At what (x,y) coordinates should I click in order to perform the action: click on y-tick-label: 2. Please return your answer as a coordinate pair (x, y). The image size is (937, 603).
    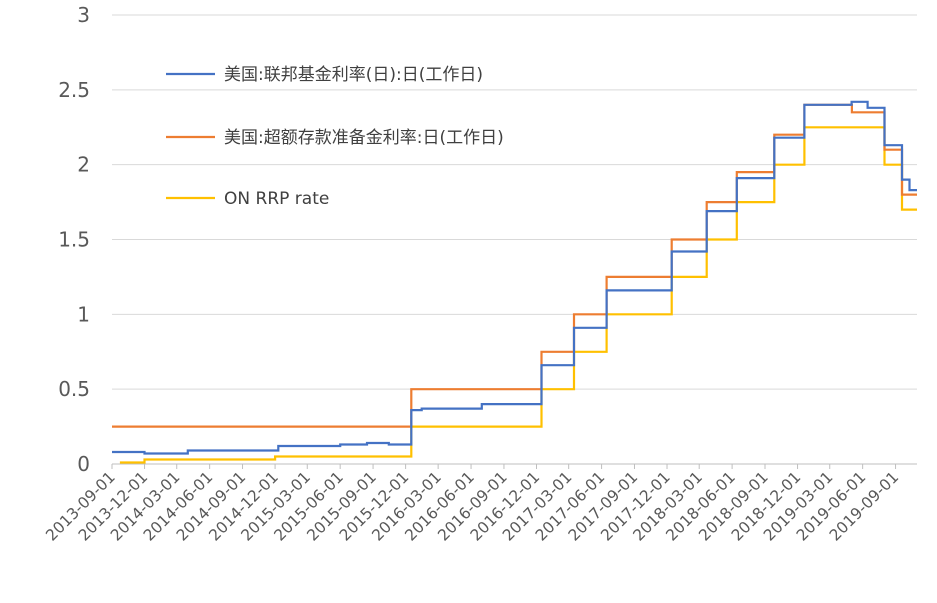
    Looking at the image, I should click on (83, 165).